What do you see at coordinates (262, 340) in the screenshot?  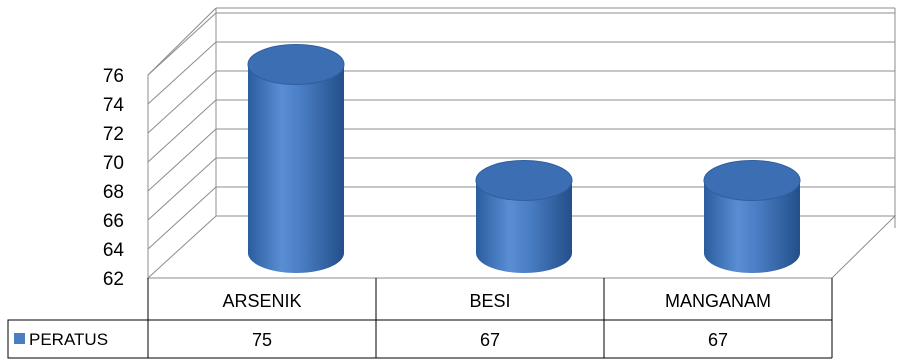 I see `data-label: 75` at bounding box center [262, 340].